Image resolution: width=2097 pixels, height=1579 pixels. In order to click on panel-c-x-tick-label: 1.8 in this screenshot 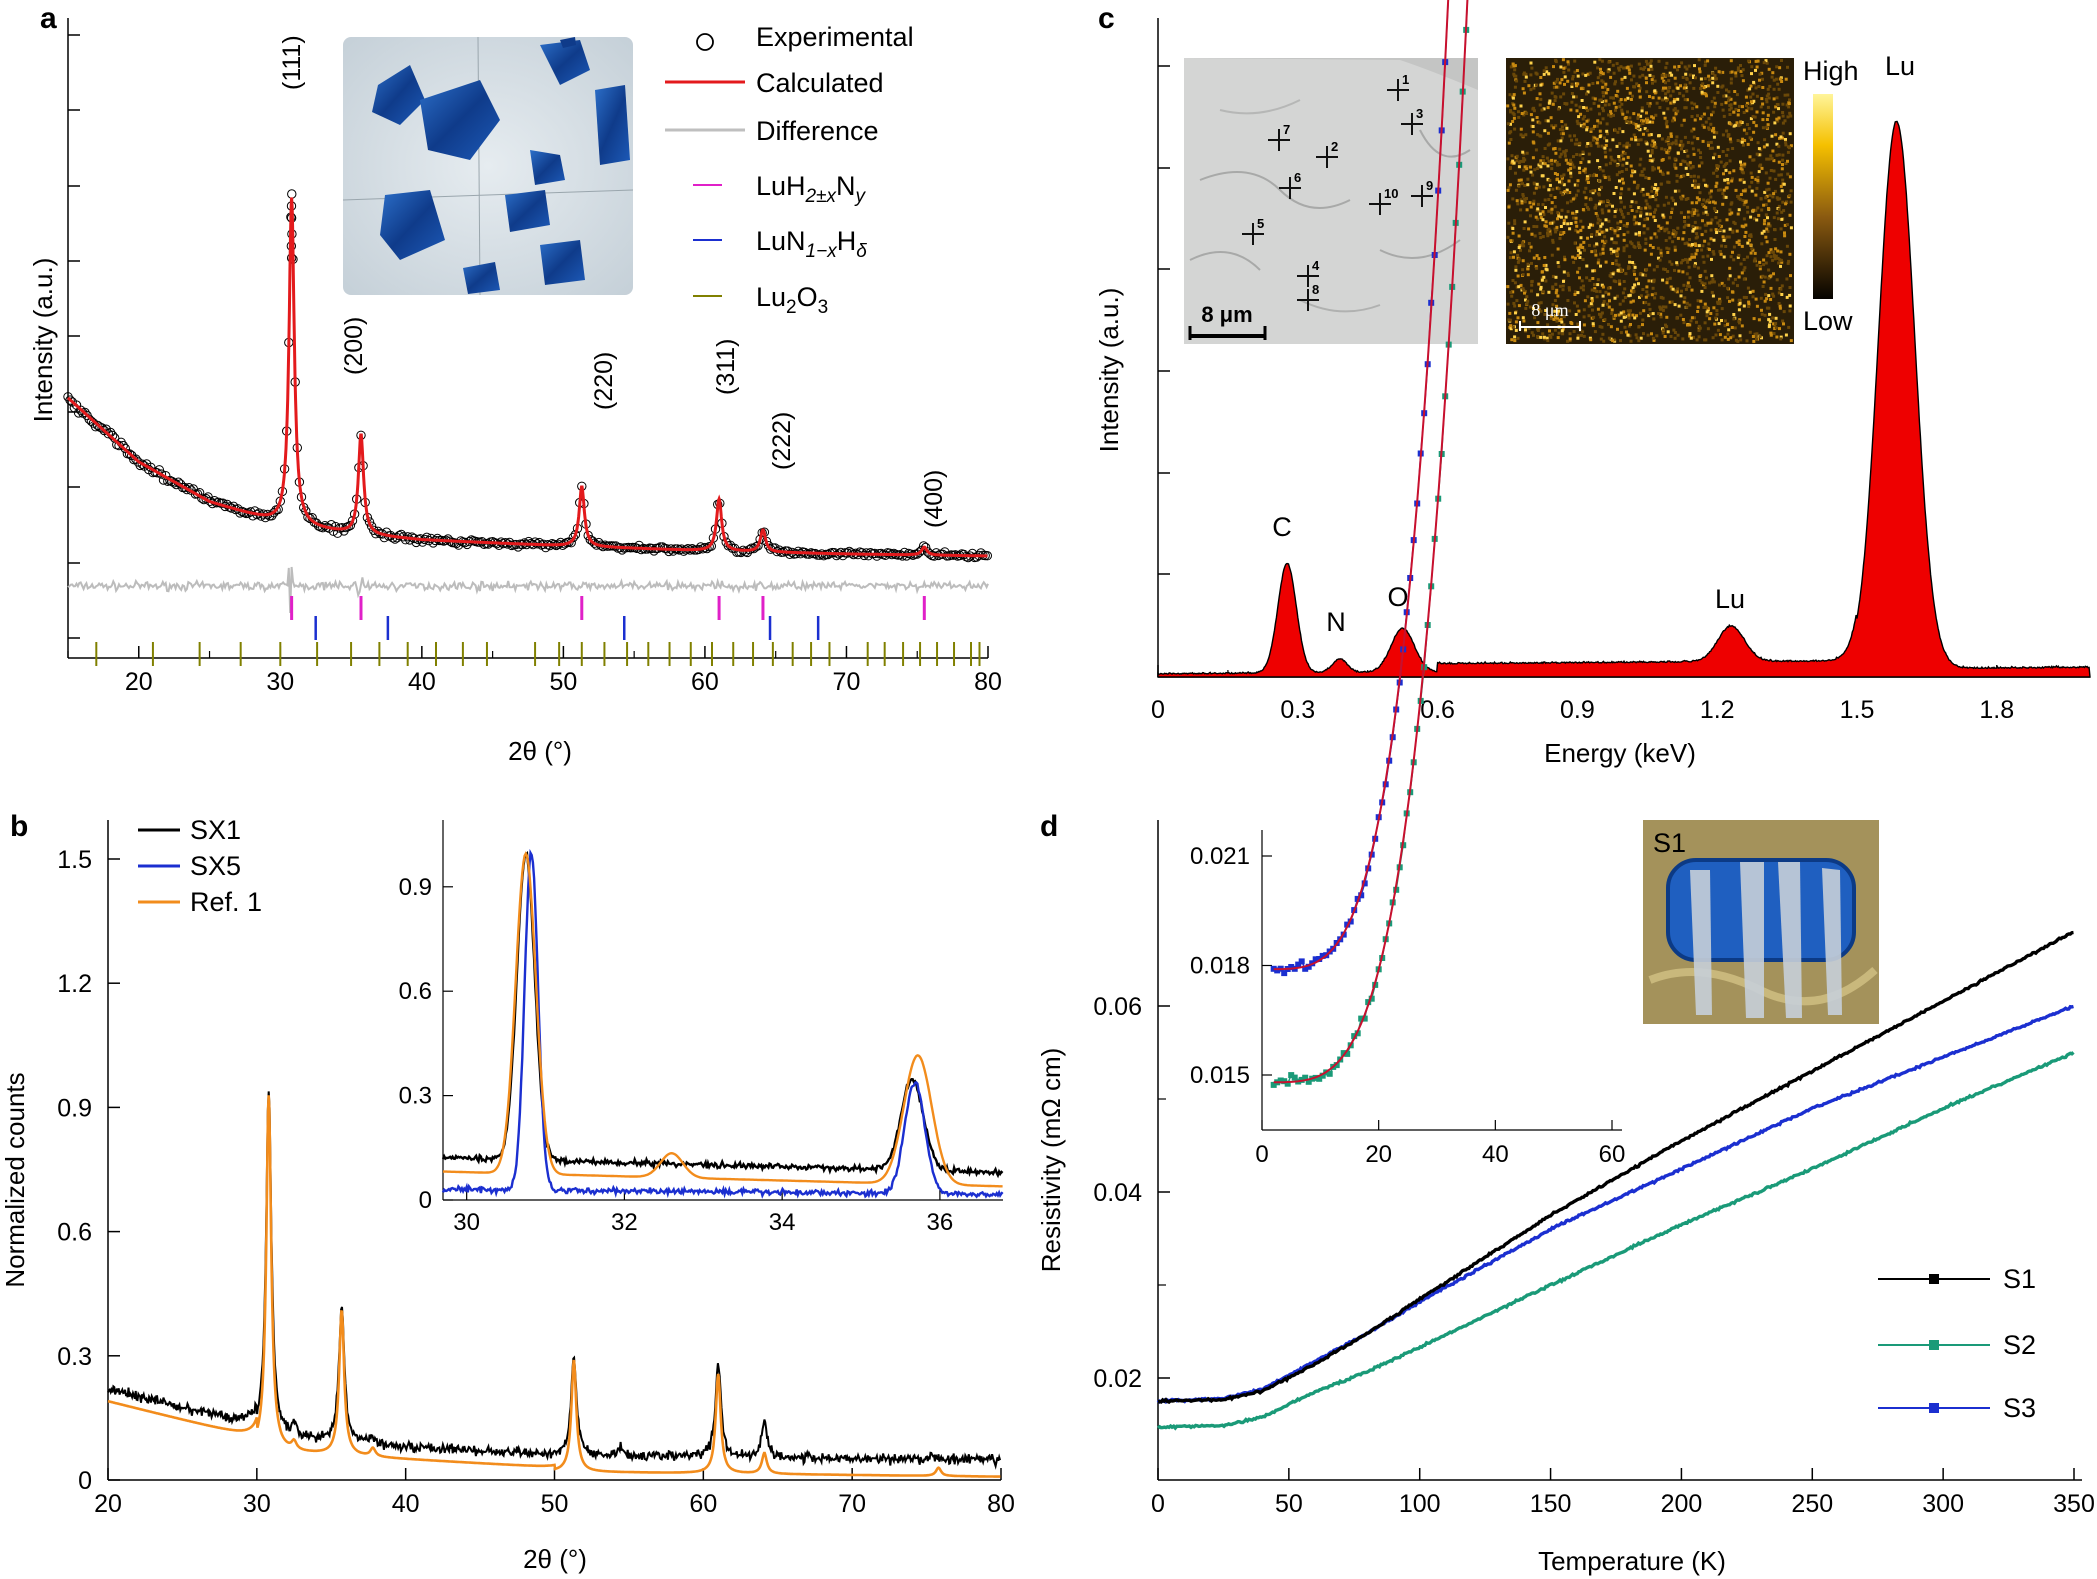, I will do `click(1996, 710)`.